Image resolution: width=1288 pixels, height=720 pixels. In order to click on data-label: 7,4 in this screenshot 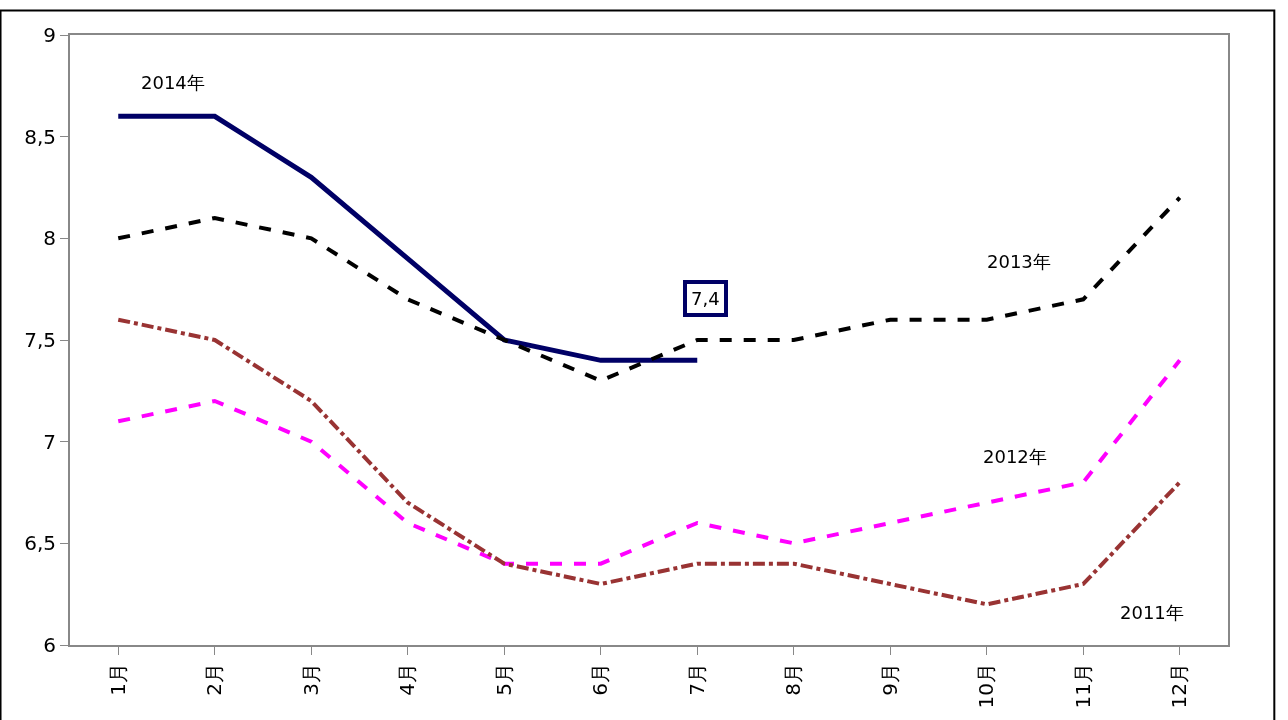, I will do `click(705, 298)`.